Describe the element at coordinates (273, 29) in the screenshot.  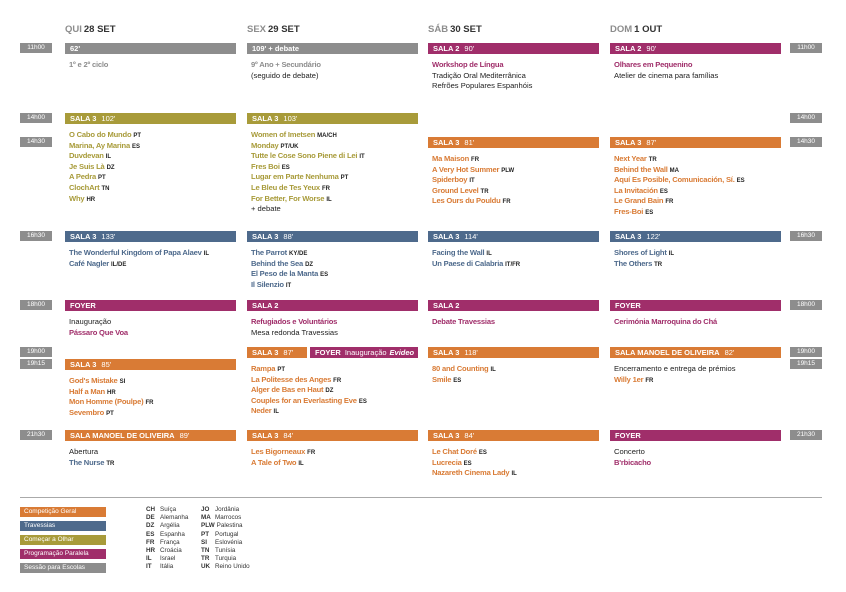
I see `day-heading: SEX 29 SET` at that location.